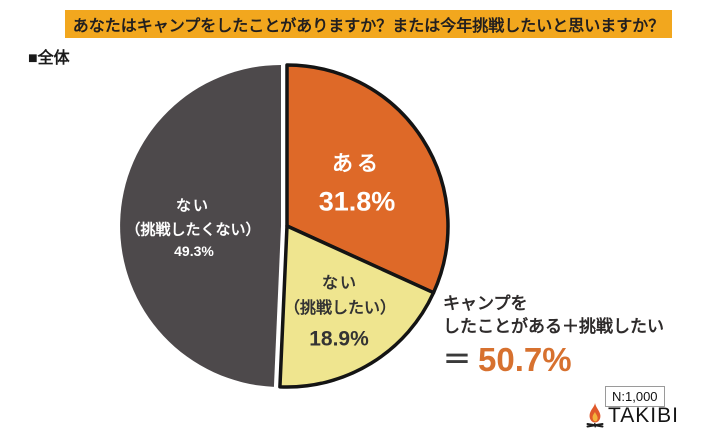 The width and height of the screenshot is (702, 445). What do you see at coordinates (553, 326) in the screenshot?
I see `summary-line2: したことがある＋挑戦したい` at bounding box center [553, 326].